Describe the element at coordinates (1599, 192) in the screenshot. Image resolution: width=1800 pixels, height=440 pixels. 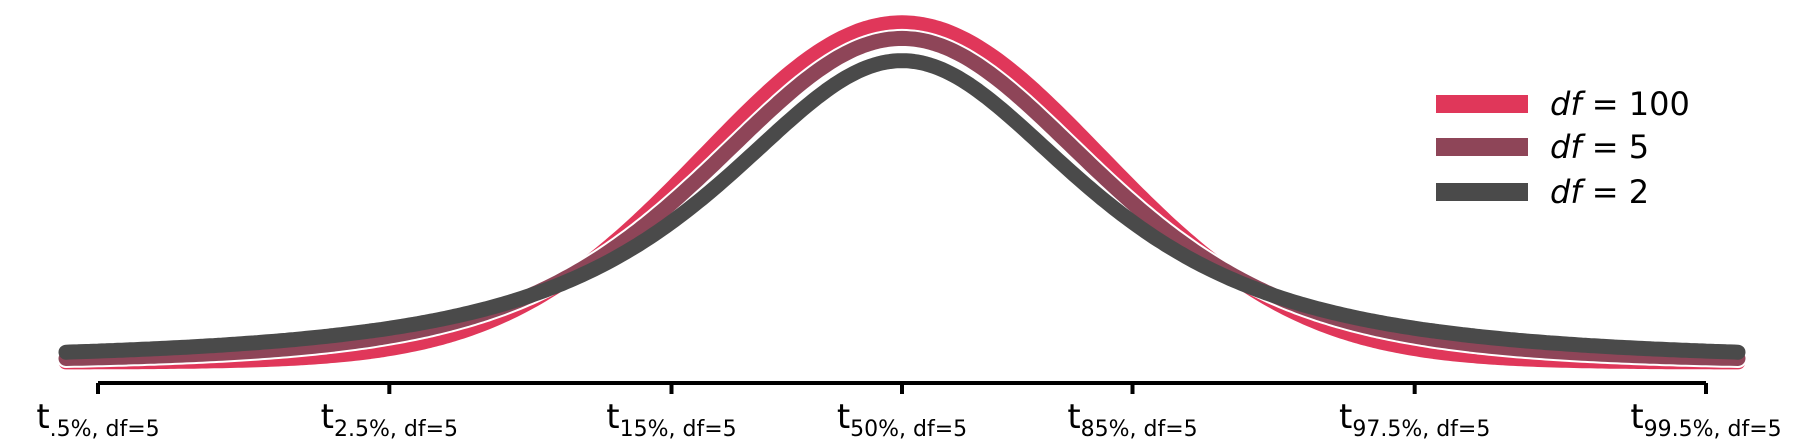
I see `legend-label-df-2: df = 2` at that location.